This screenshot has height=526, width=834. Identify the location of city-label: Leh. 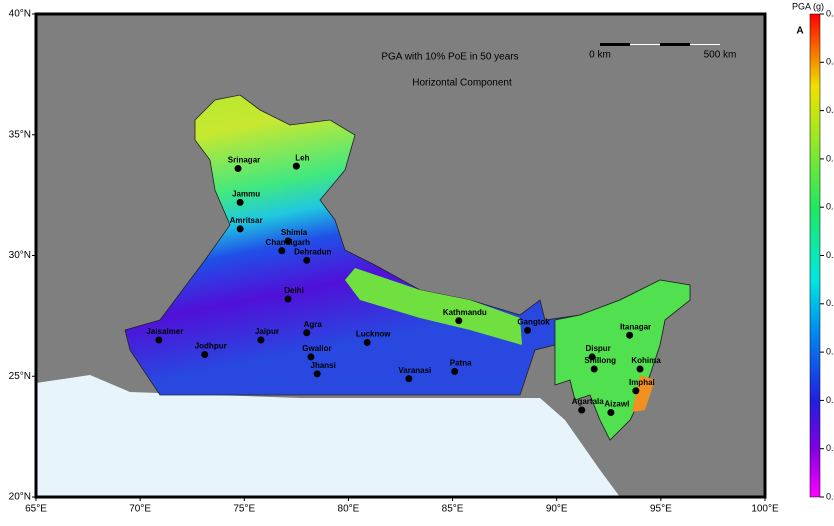
(302, 157).